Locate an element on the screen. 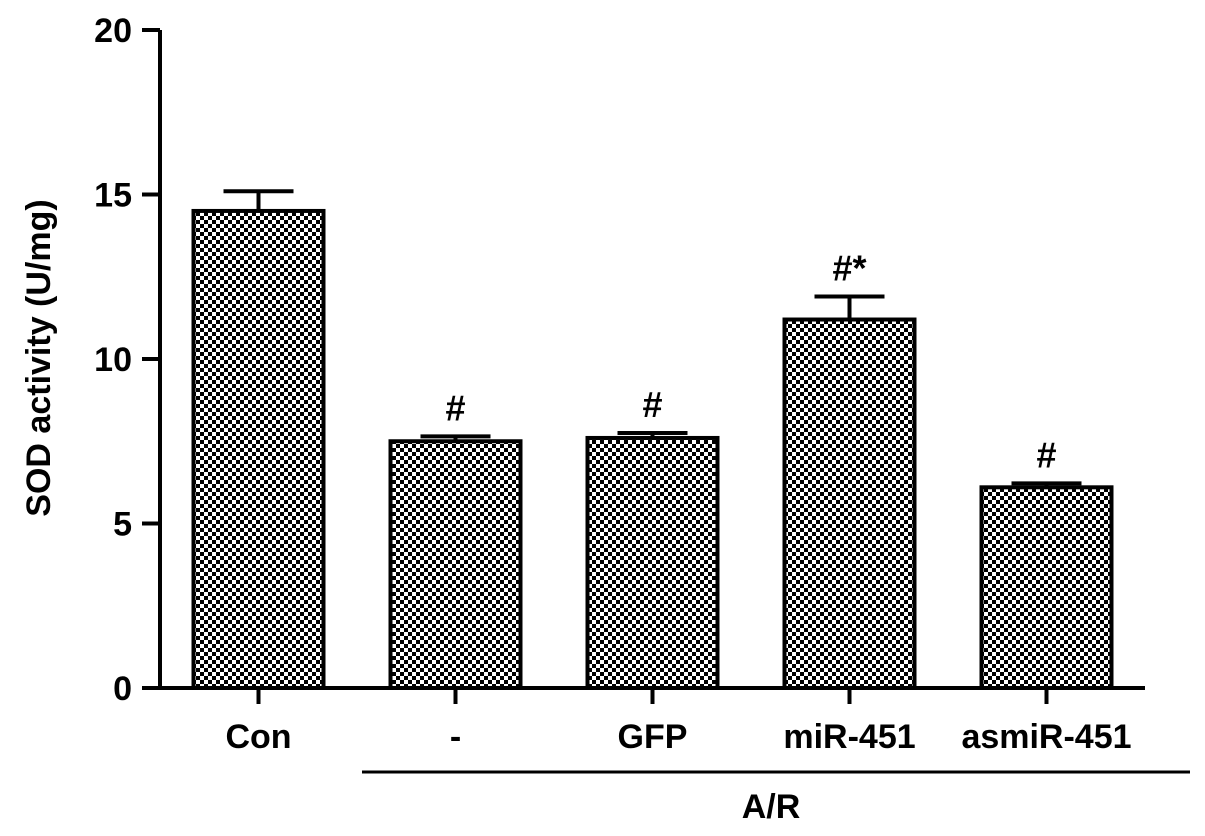  group-label: A/R is located at coordinates (771, 807).